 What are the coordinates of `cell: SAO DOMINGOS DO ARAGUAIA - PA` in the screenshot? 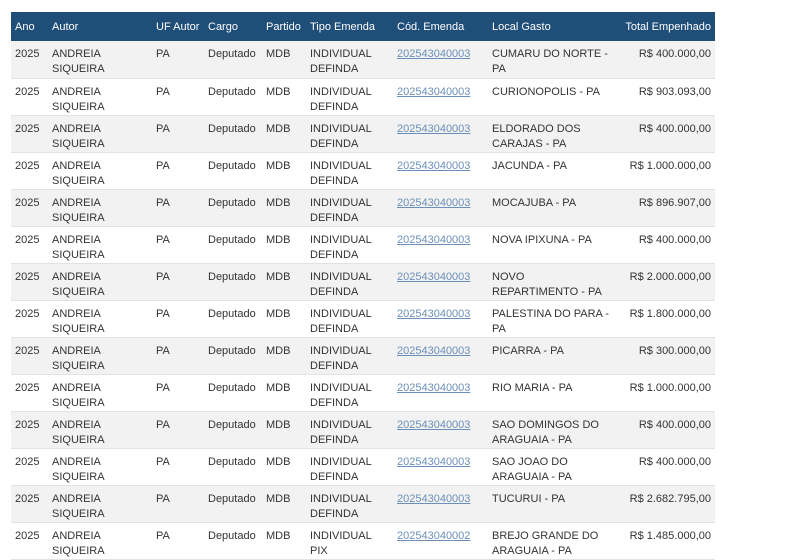 It's located at (551, 430).